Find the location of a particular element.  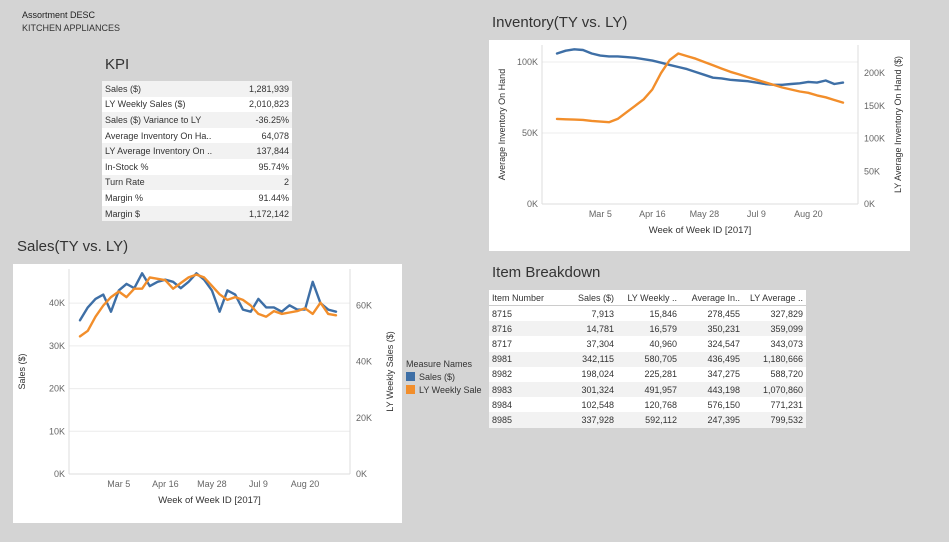

x-axis-label: Week of Week ID [2017] is located at coordinates (700, 230).